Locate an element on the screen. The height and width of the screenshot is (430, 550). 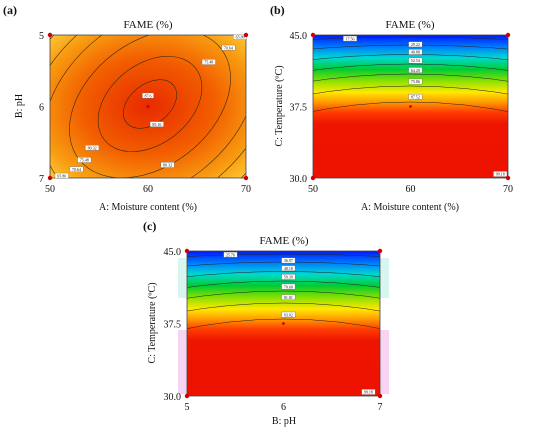
plot-frame-c is located at coordinates (283, 323).